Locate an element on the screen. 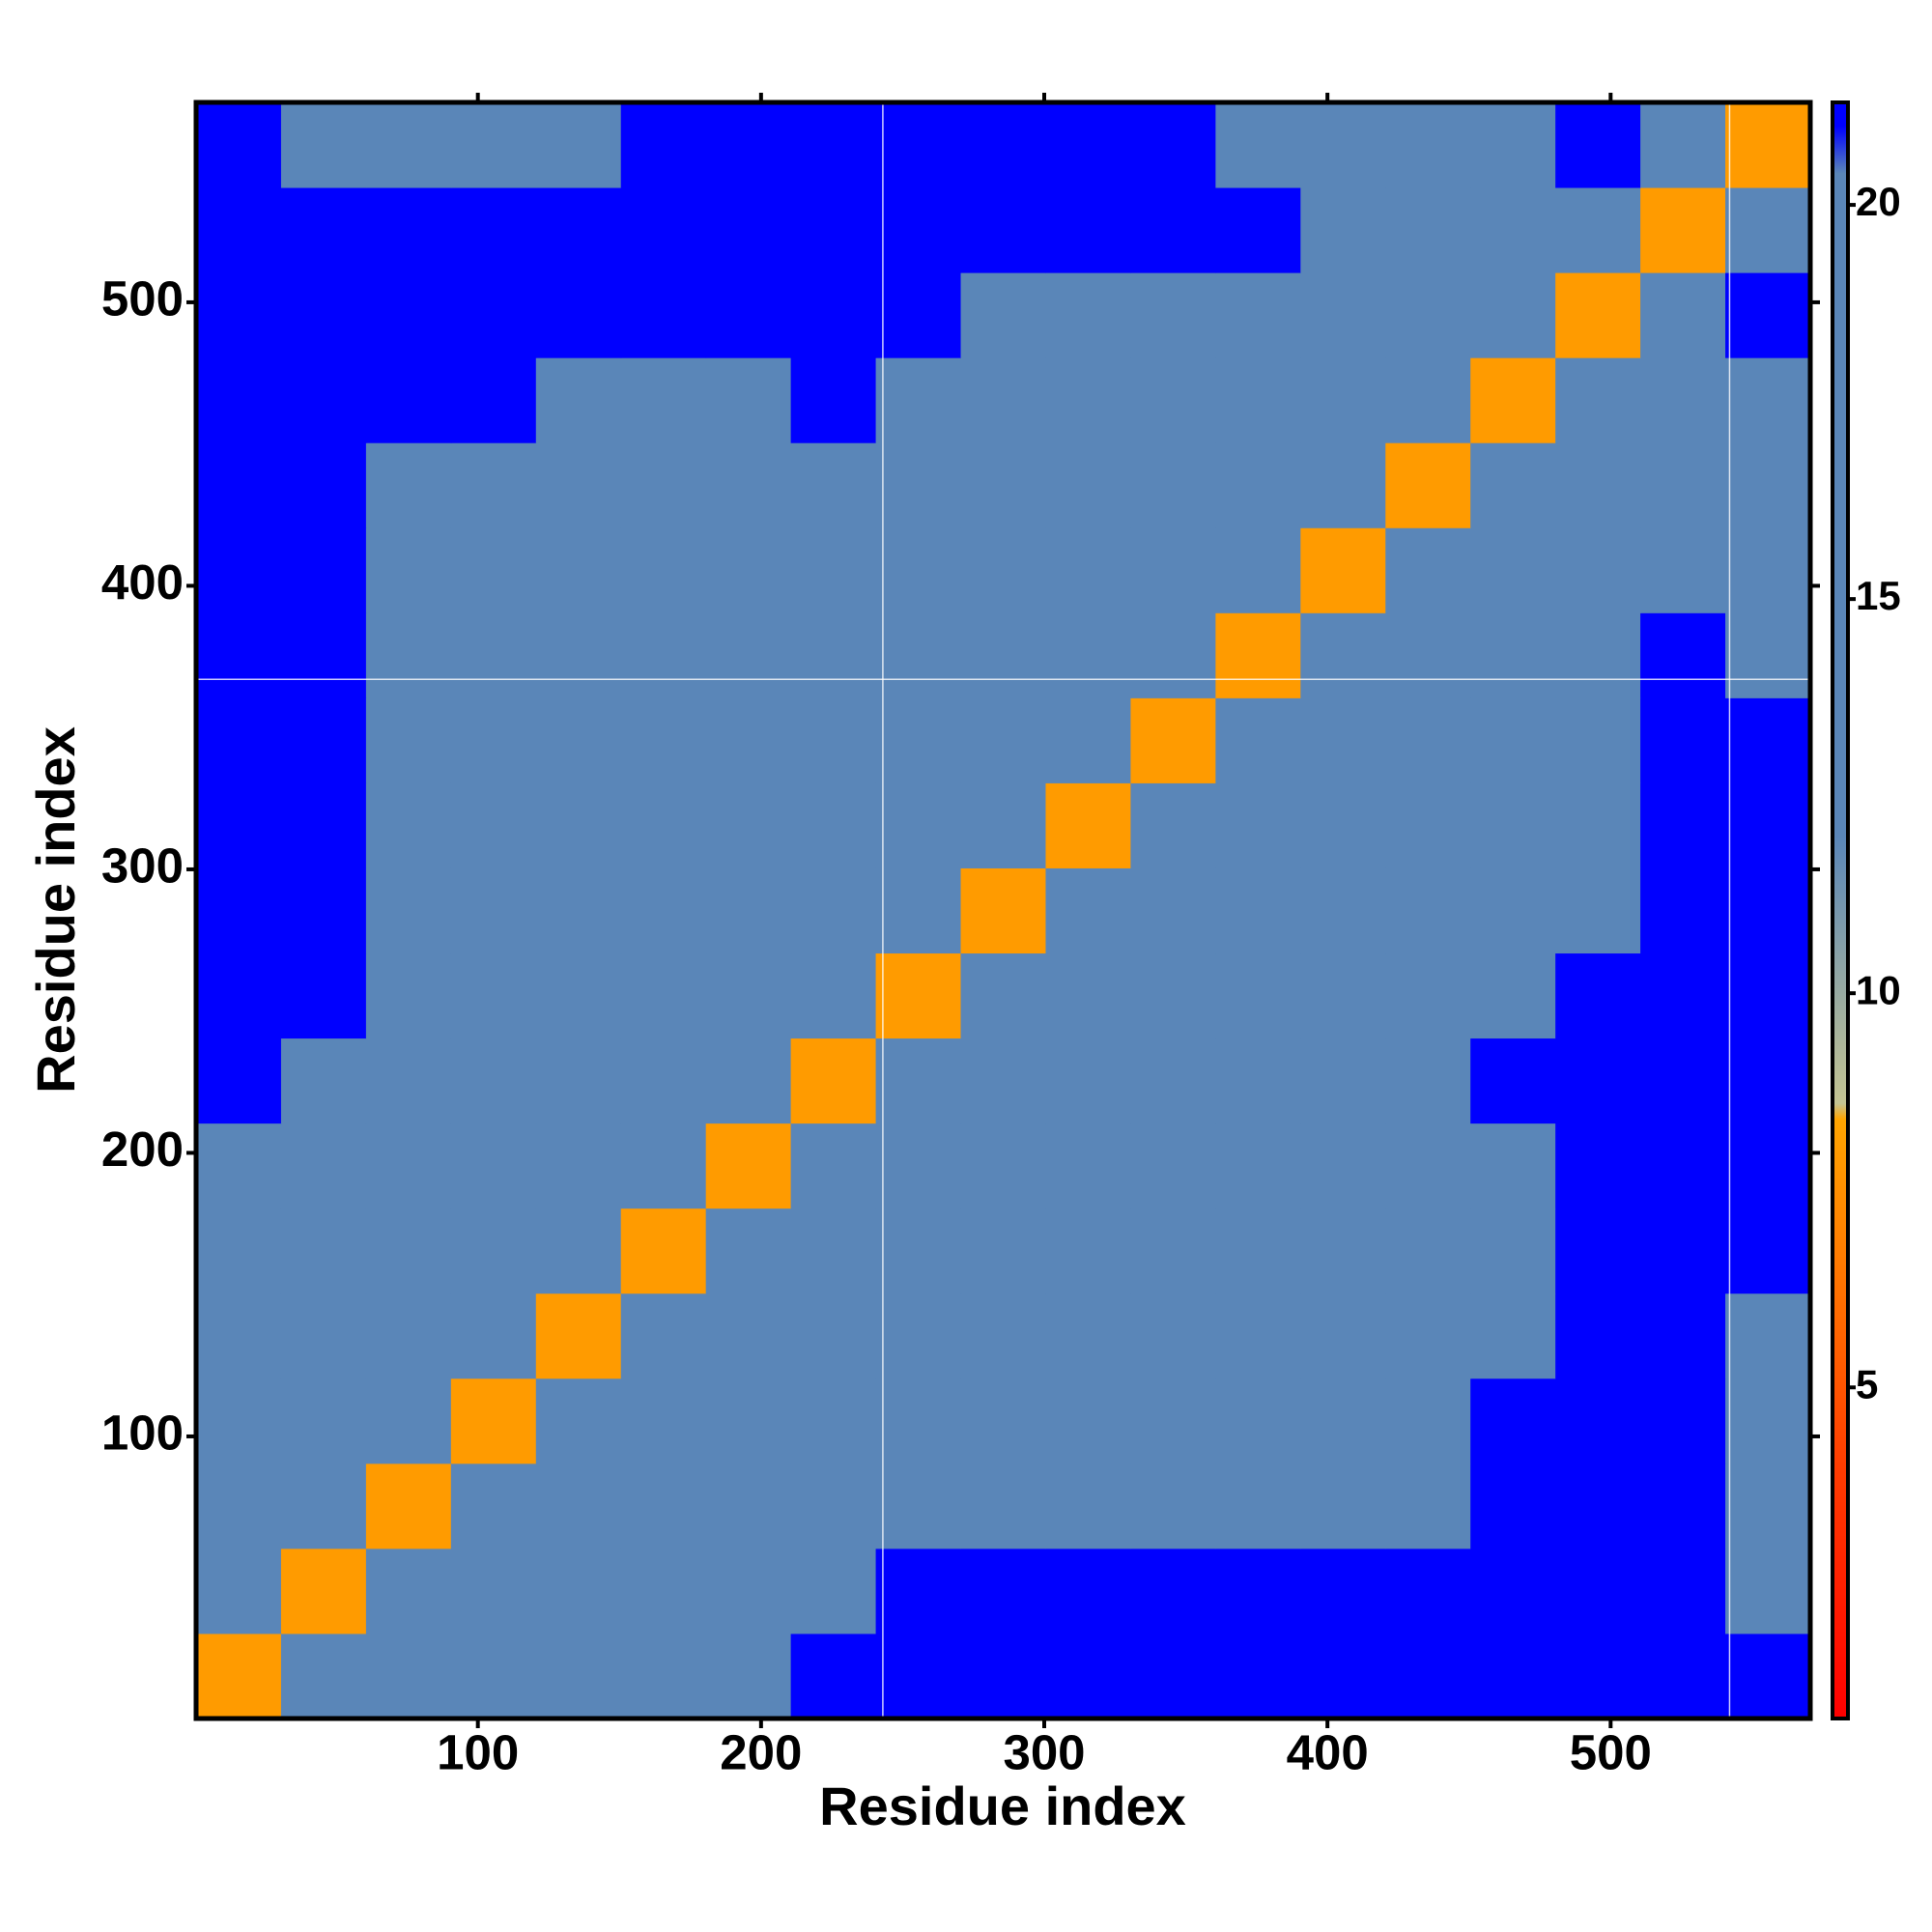 Image resolution: width=1932 pixels, height=1932 pixels. x-tick-label: 300 is located at coordinates (1044, 1751).